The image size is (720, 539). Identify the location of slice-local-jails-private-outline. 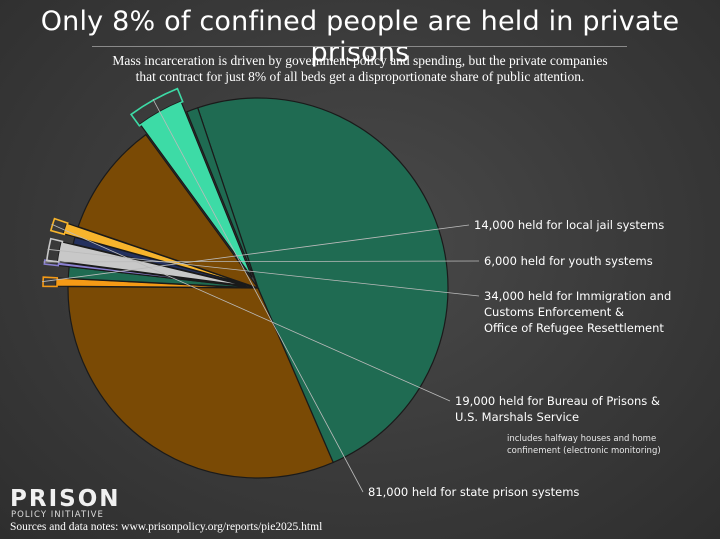
(50, 282).